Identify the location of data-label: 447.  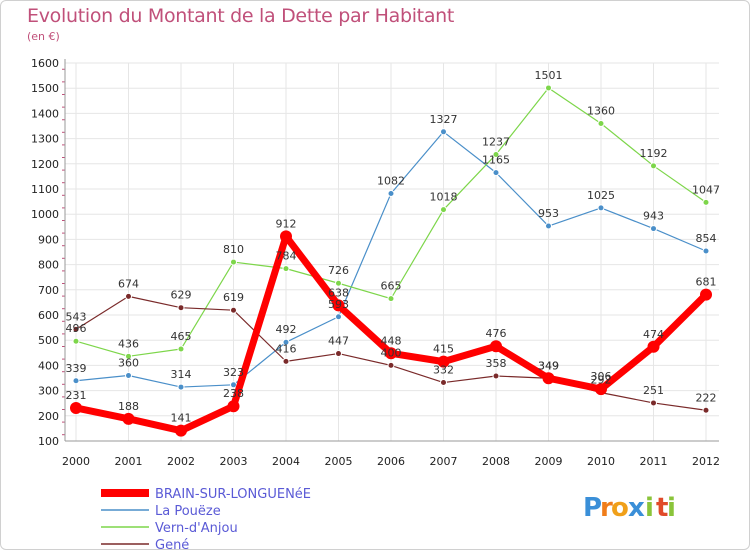
(338, 341).